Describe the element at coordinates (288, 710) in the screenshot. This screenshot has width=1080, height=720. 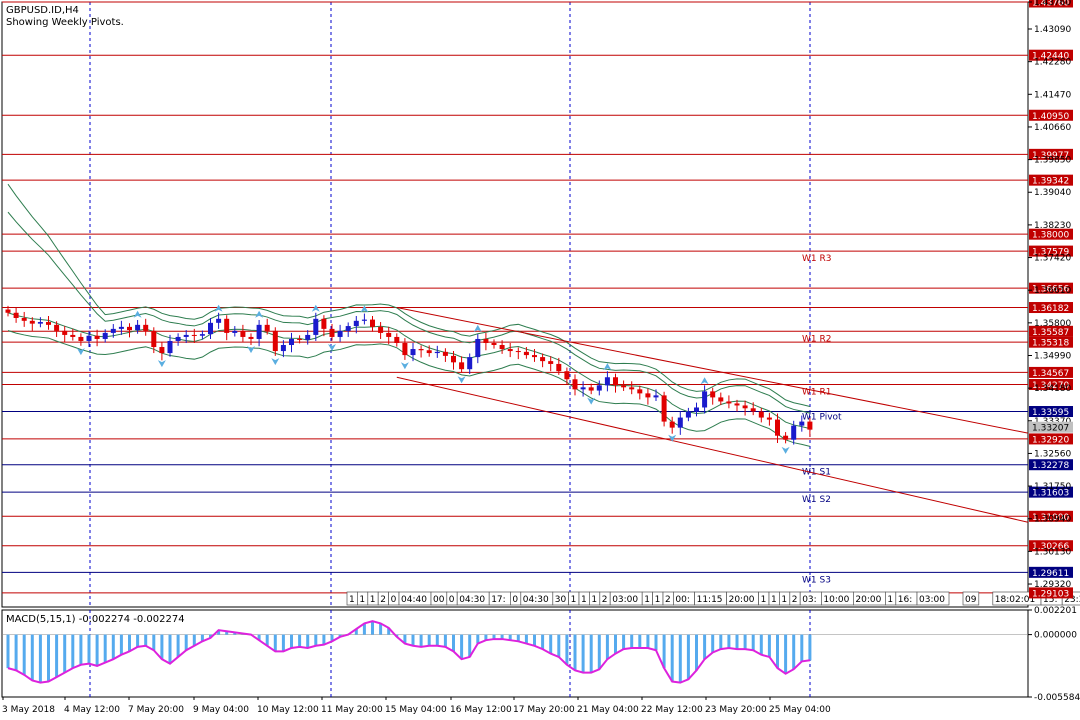
I see `time-tick-label: 10 May 12:00` at that location.